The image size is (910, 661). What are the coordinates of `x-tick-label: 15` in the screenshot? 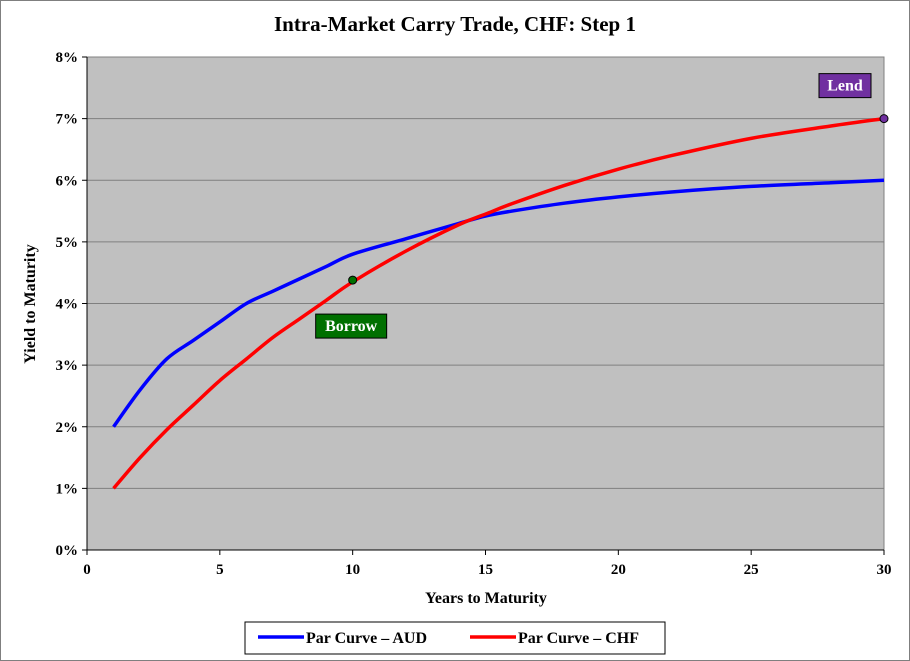 It's located at (485, 570).